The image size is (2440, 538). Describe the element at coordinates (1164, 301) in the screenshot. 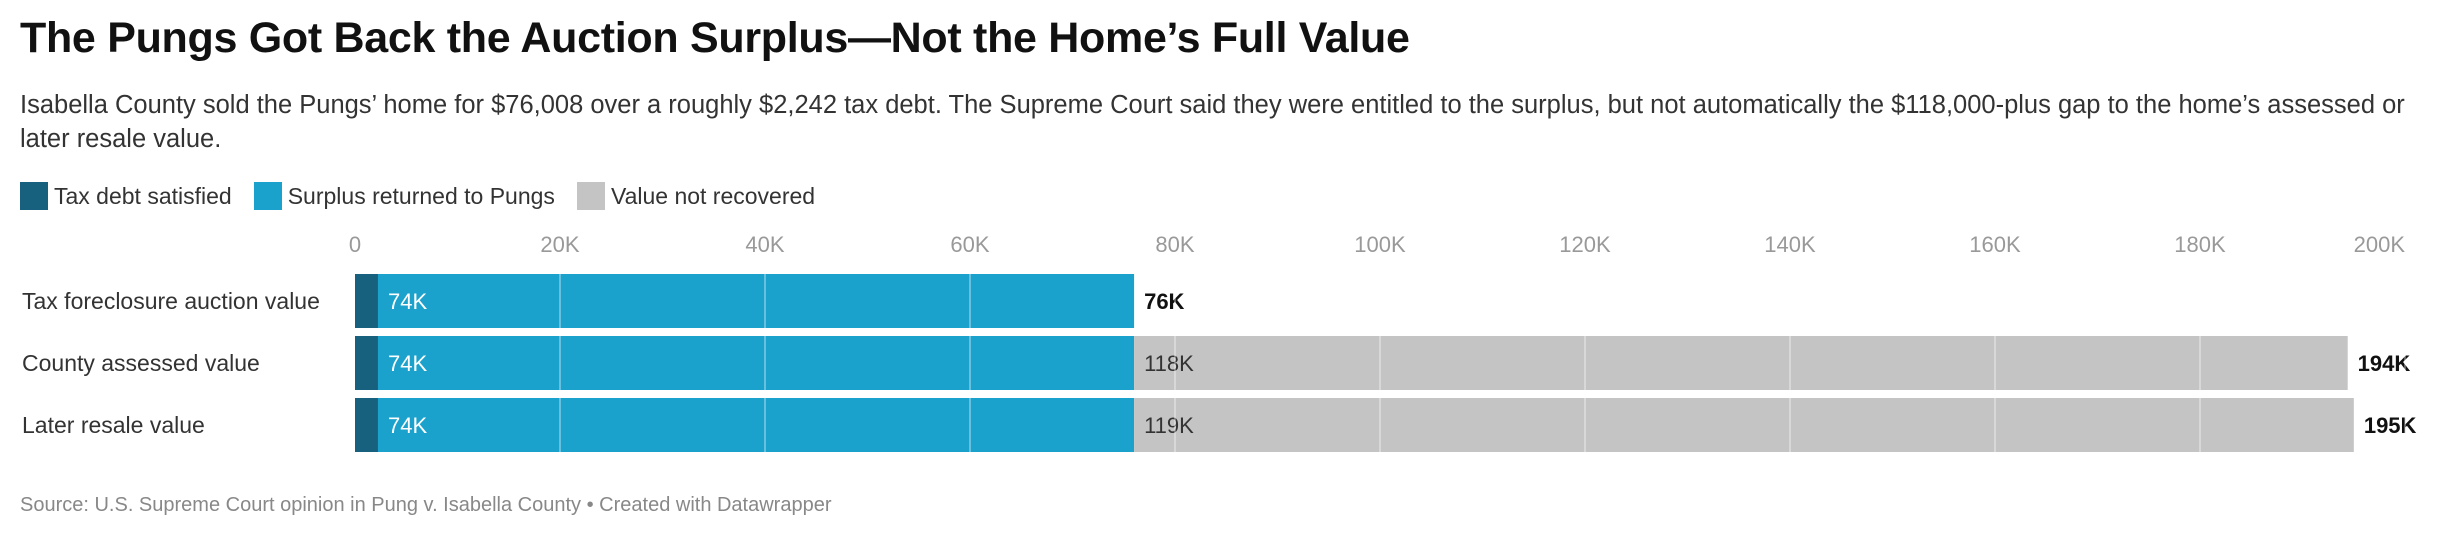

I see `total-label: 76K` at that location.